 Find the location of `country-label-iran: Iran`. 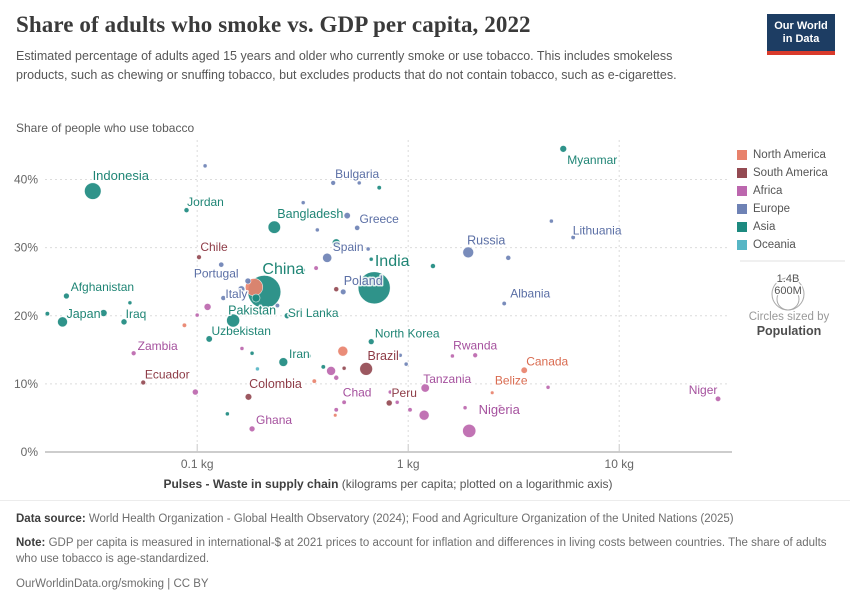

country-label-iran: Iran is located at coordinates (299, 354).